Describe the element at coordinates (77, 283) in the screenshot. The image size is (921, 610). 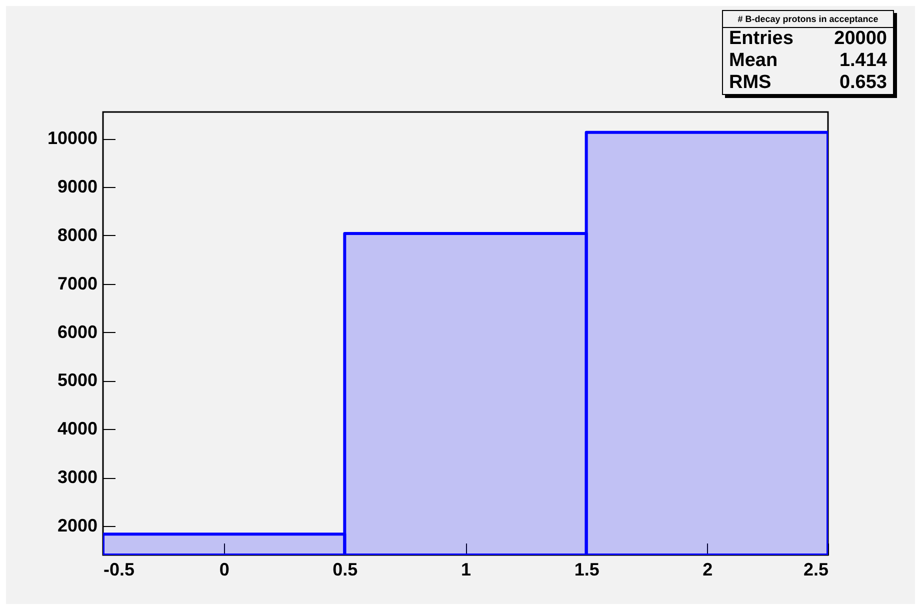
I see `y-tick-label: 7000` at that location.